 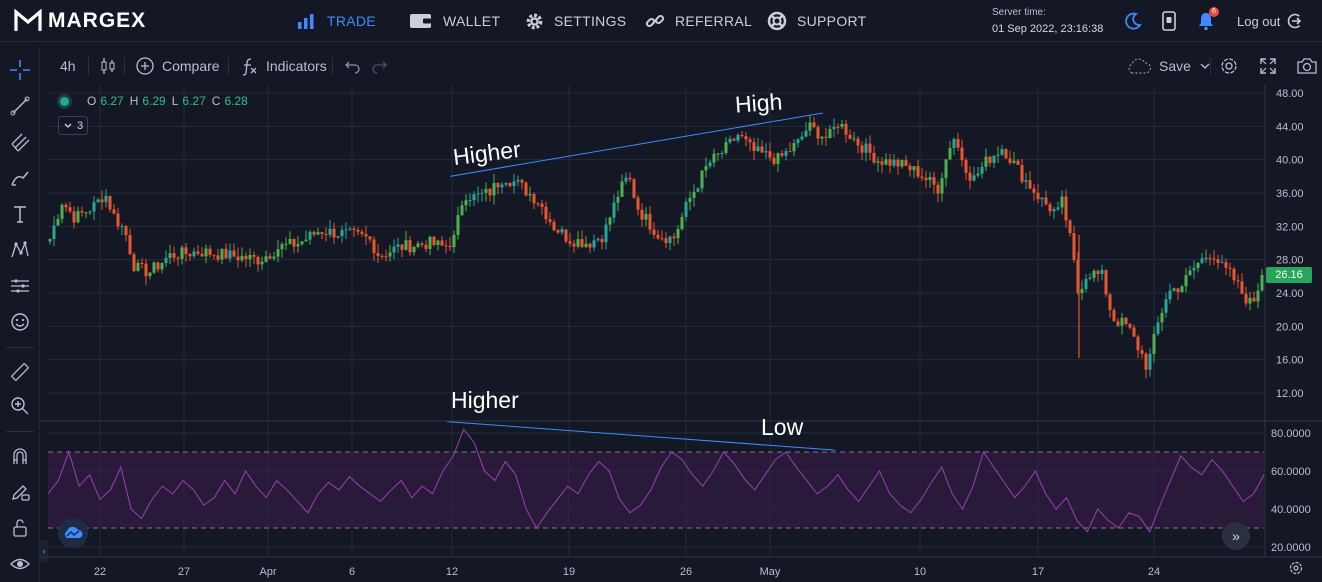 I want to click on fullscreen-button, so click(x=1271, y=66).